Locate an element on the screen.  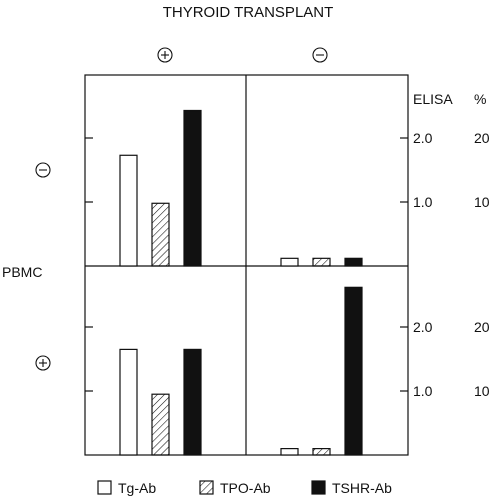
legend-item: TPO-Ab is located at coordinates (235, 488).